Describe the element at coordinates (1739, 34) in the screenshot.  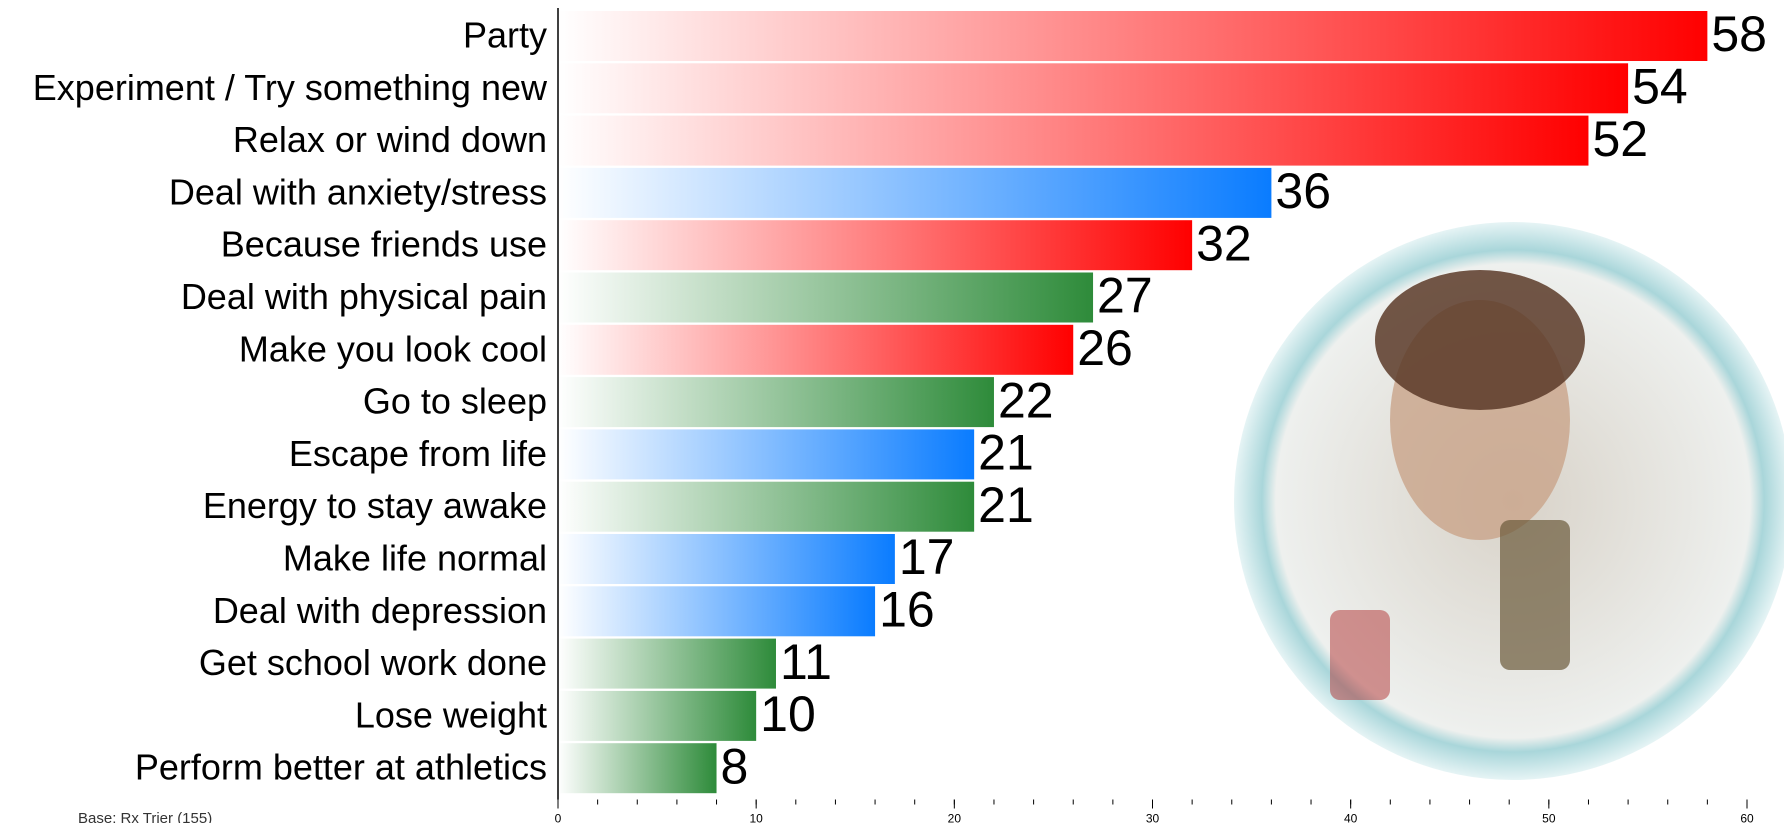
I see `value-label: 58` at that location.